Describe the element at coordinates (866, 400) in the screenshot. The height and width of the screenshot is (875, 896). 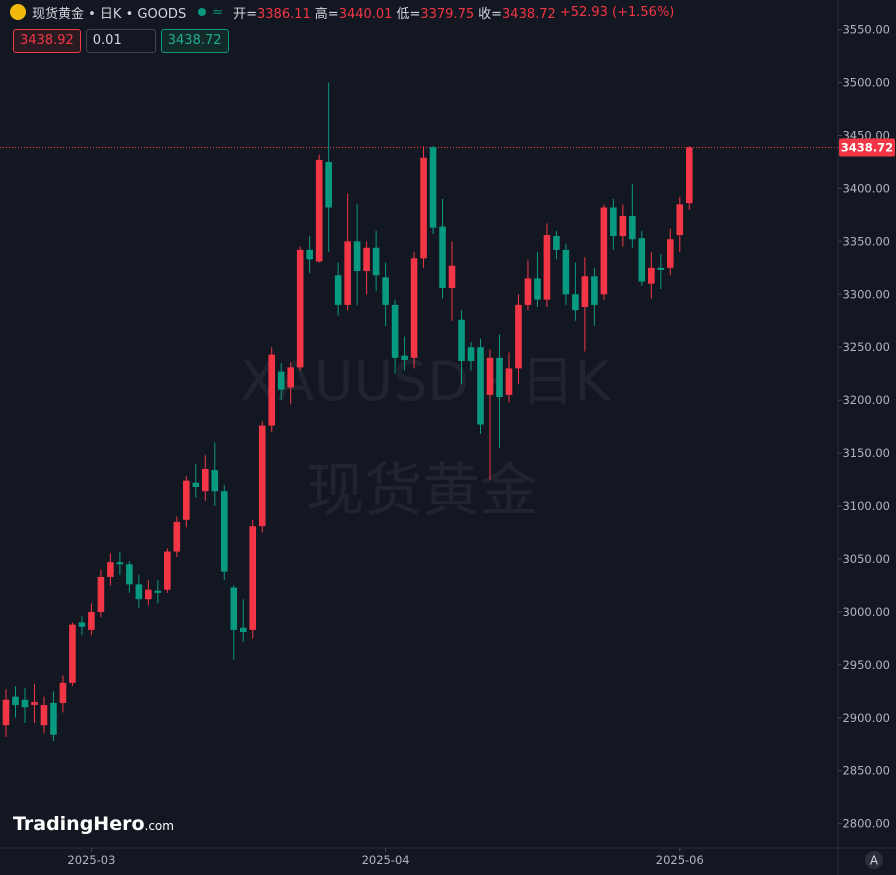
I see `y-tick-label: 3200.00` at that location.